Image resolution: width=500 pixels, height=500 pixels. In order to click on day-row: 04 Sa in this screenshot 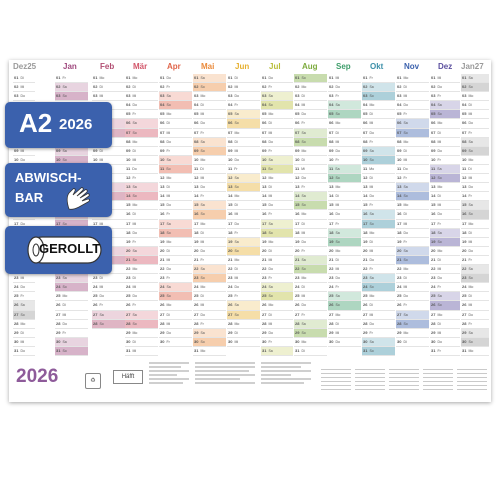, I will do `click(445, 106)`.